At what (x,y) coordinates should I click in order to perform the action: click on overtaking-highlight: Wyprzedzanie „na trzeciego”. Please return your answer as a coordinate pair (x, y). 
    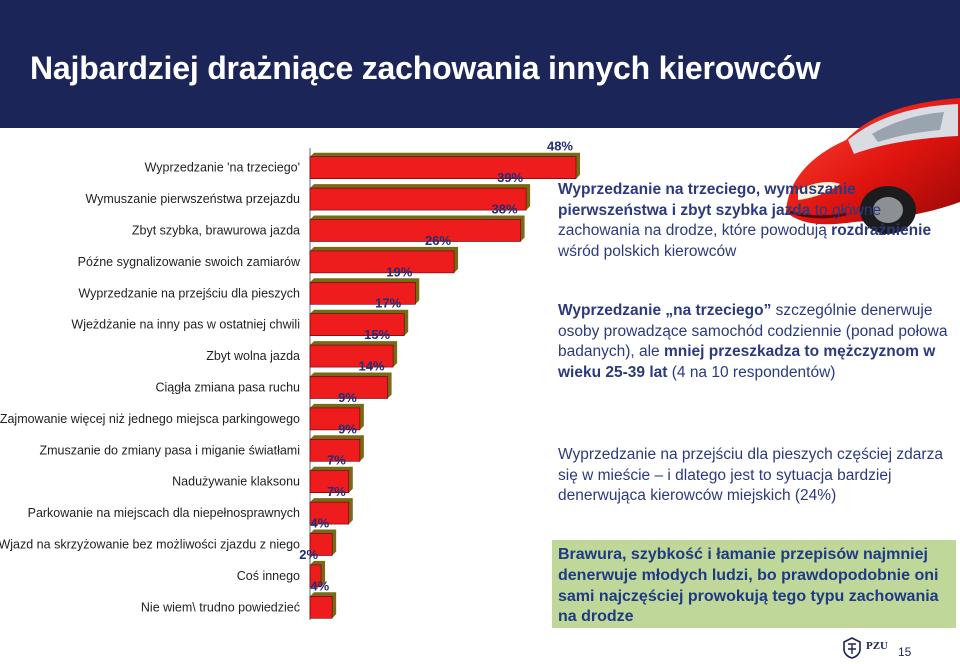
    Looking at the image, I should click on (665, 310).